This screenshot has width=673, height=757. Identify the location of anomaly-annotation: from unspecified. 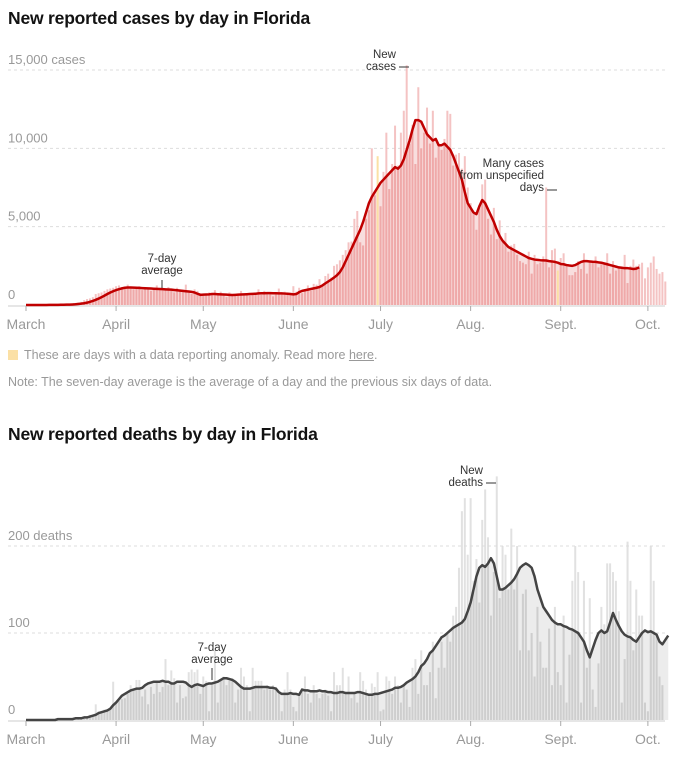
(502, 176).